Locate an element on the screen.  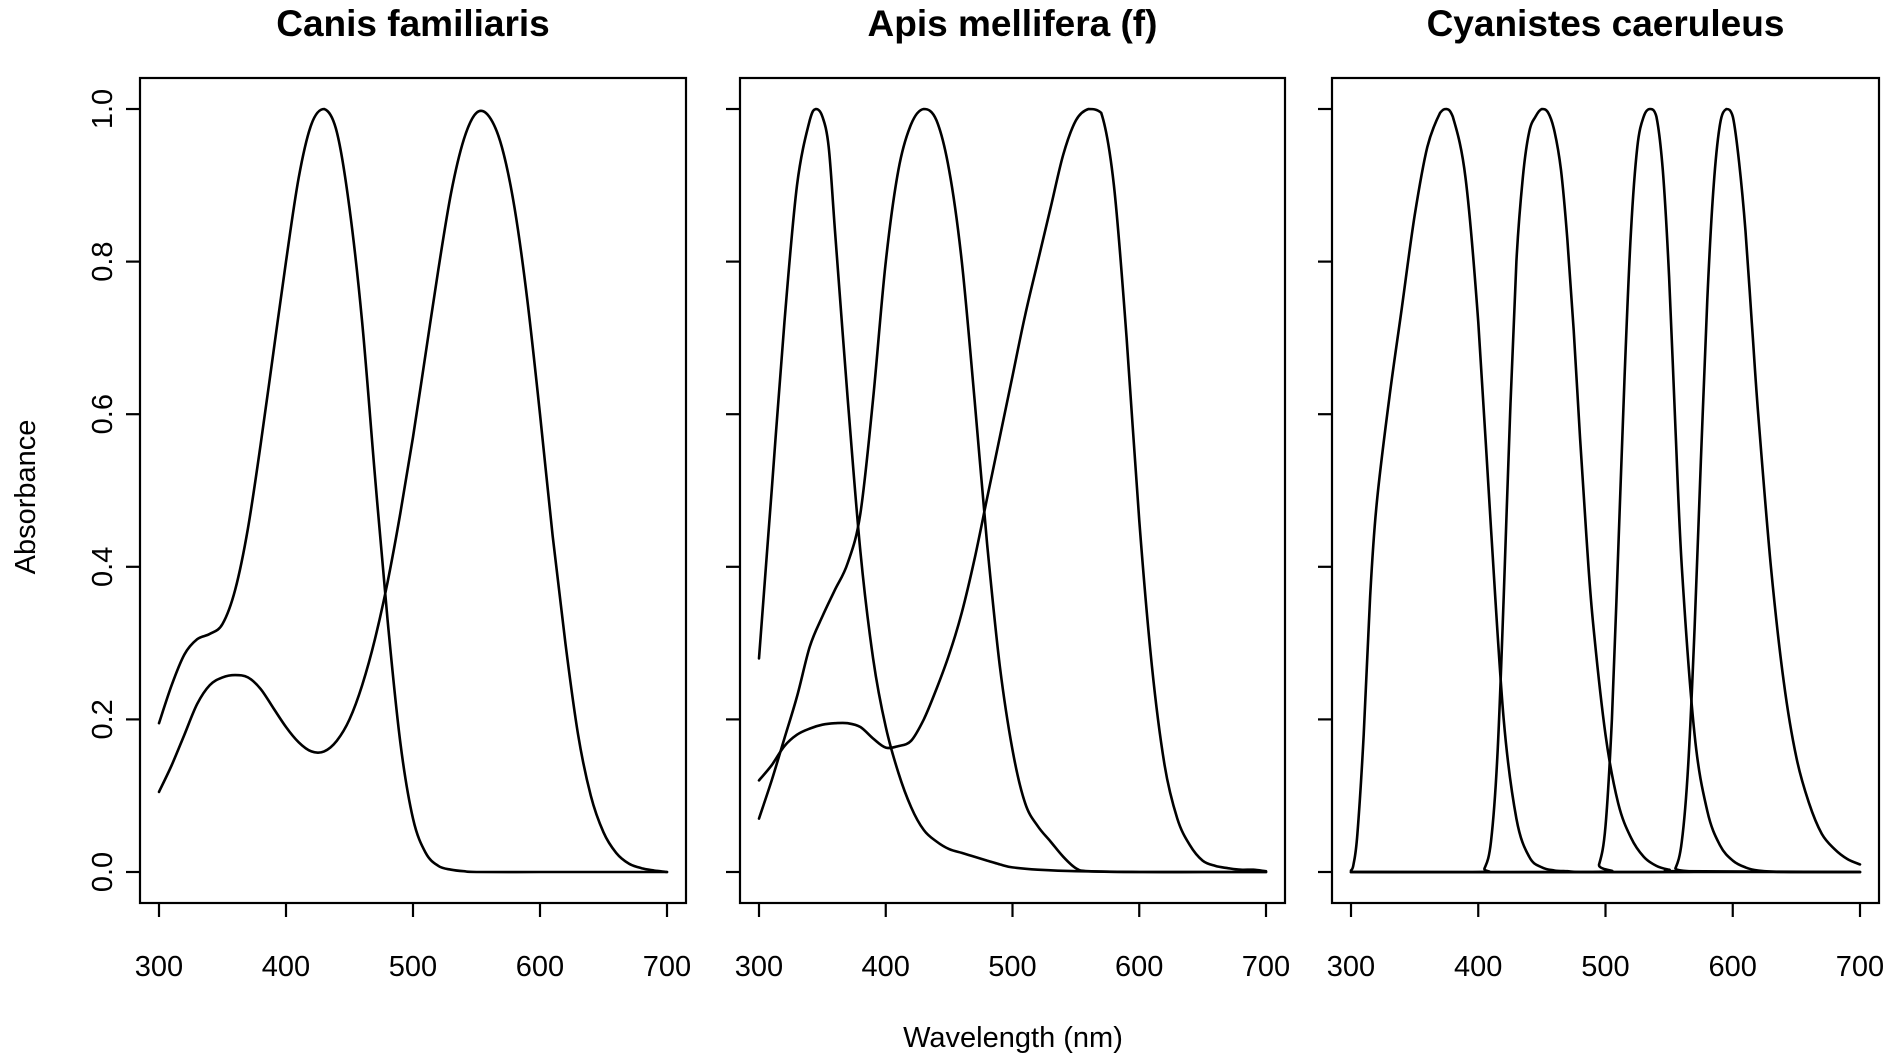
y-tick-label: 1.0 is located at coordinates (103, 109).